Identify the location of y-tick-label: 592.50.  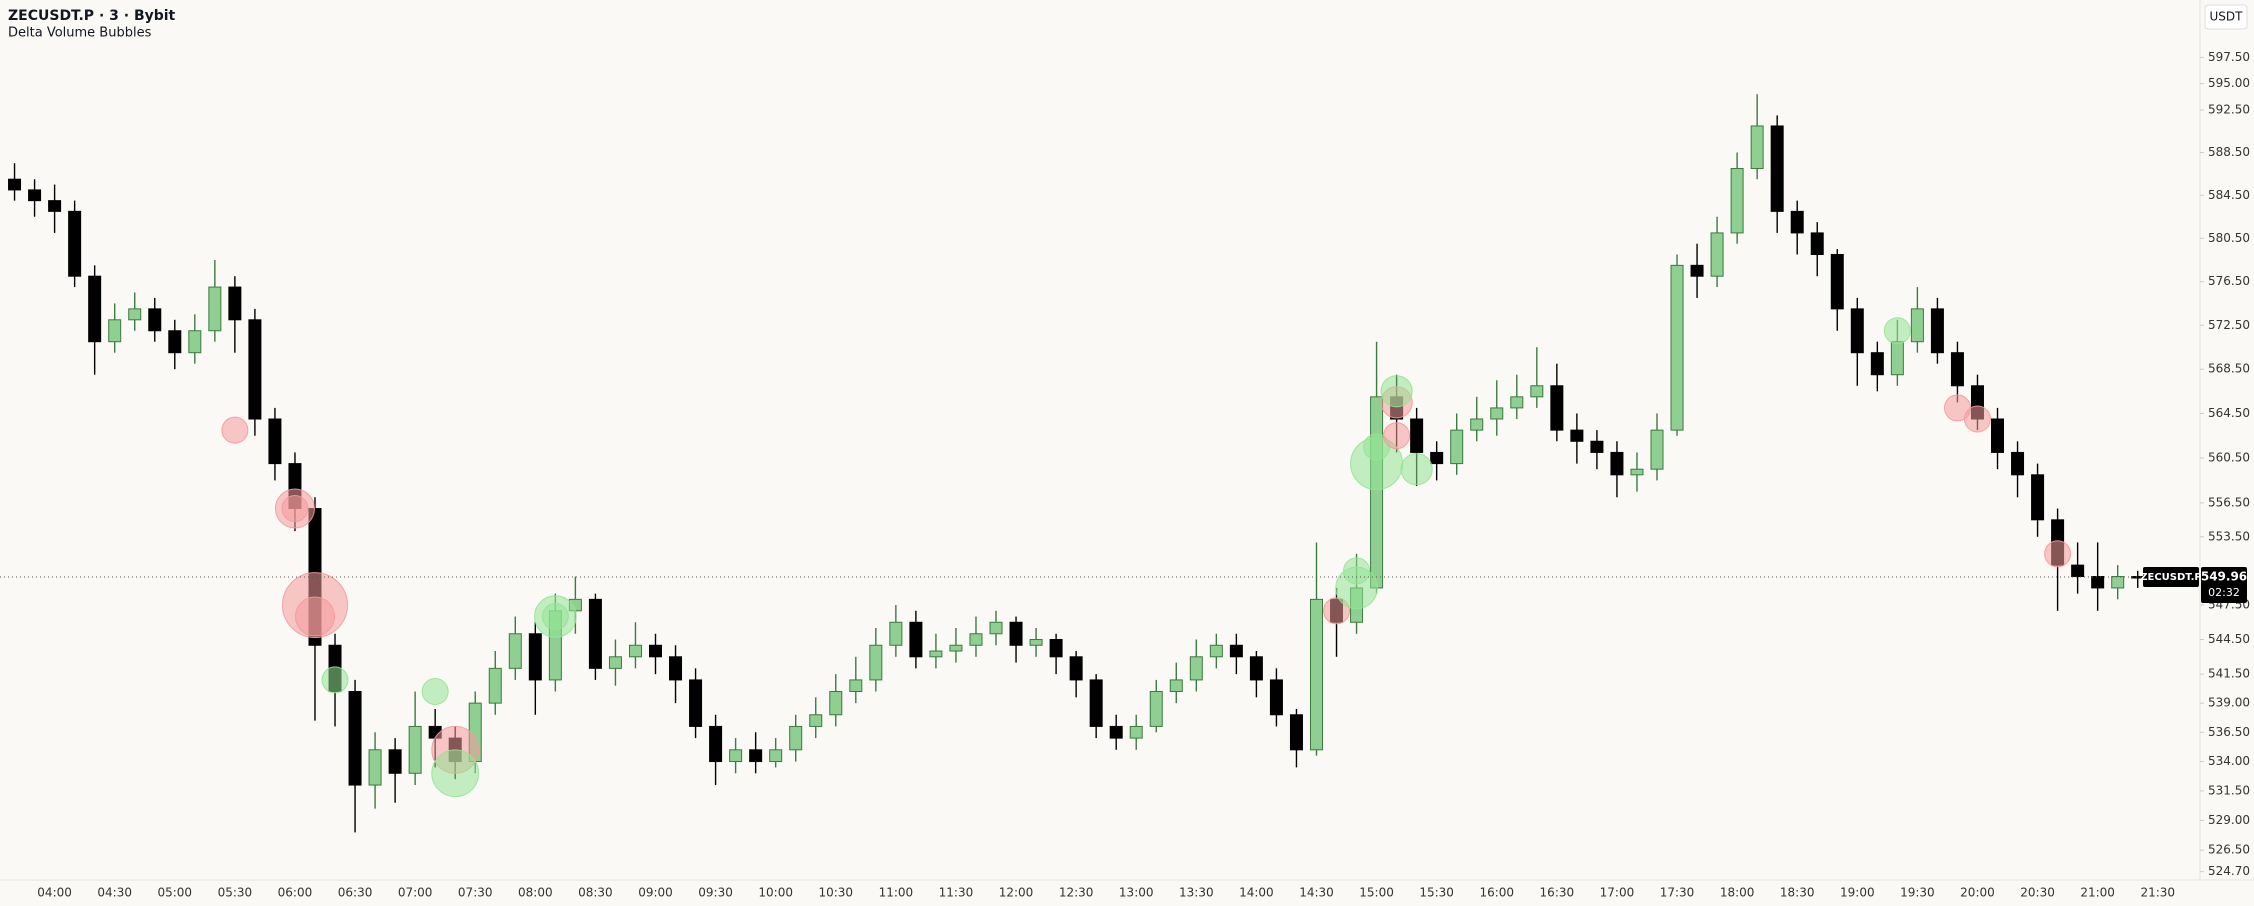
(2229, 110).